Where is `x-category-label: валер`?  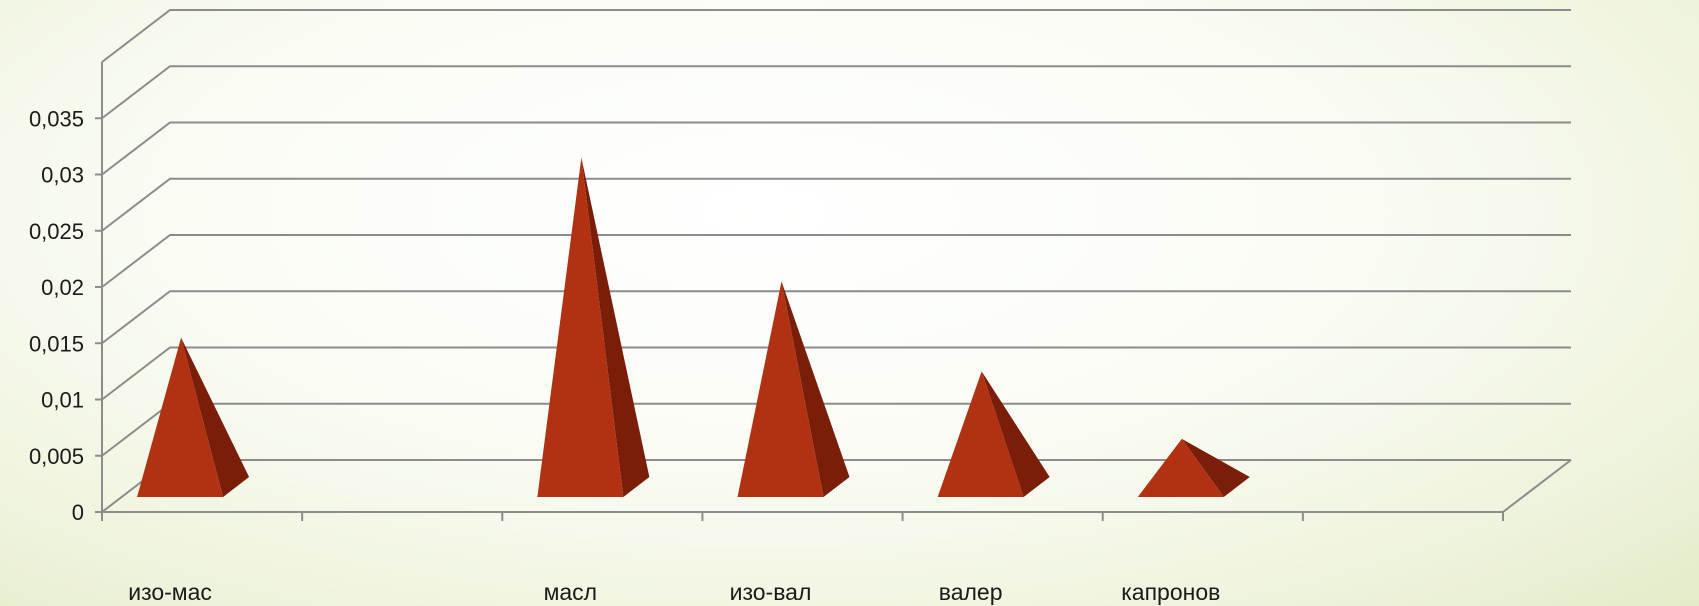
x-category-label: валер is located at coordinates (971, 592).